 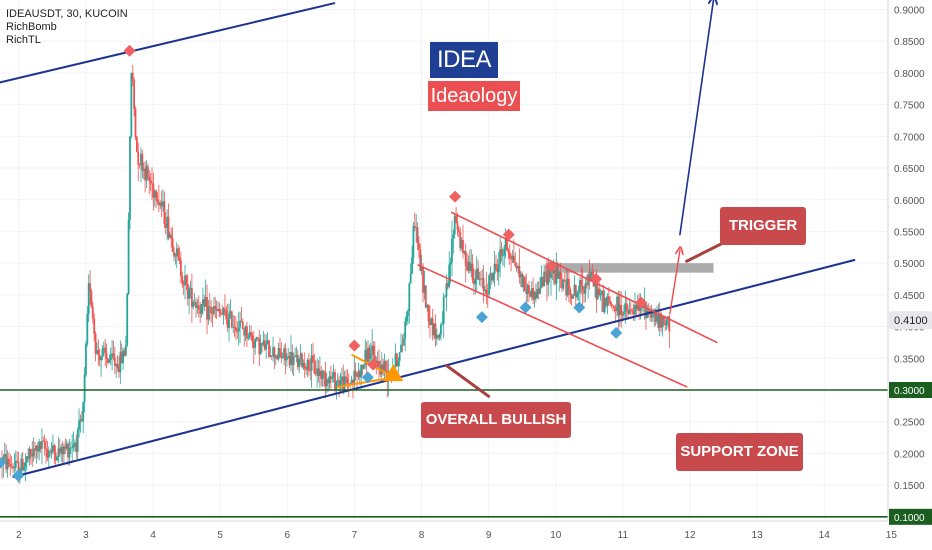 I want to click on time-tick-label: 14, so click(x=825, y=535).